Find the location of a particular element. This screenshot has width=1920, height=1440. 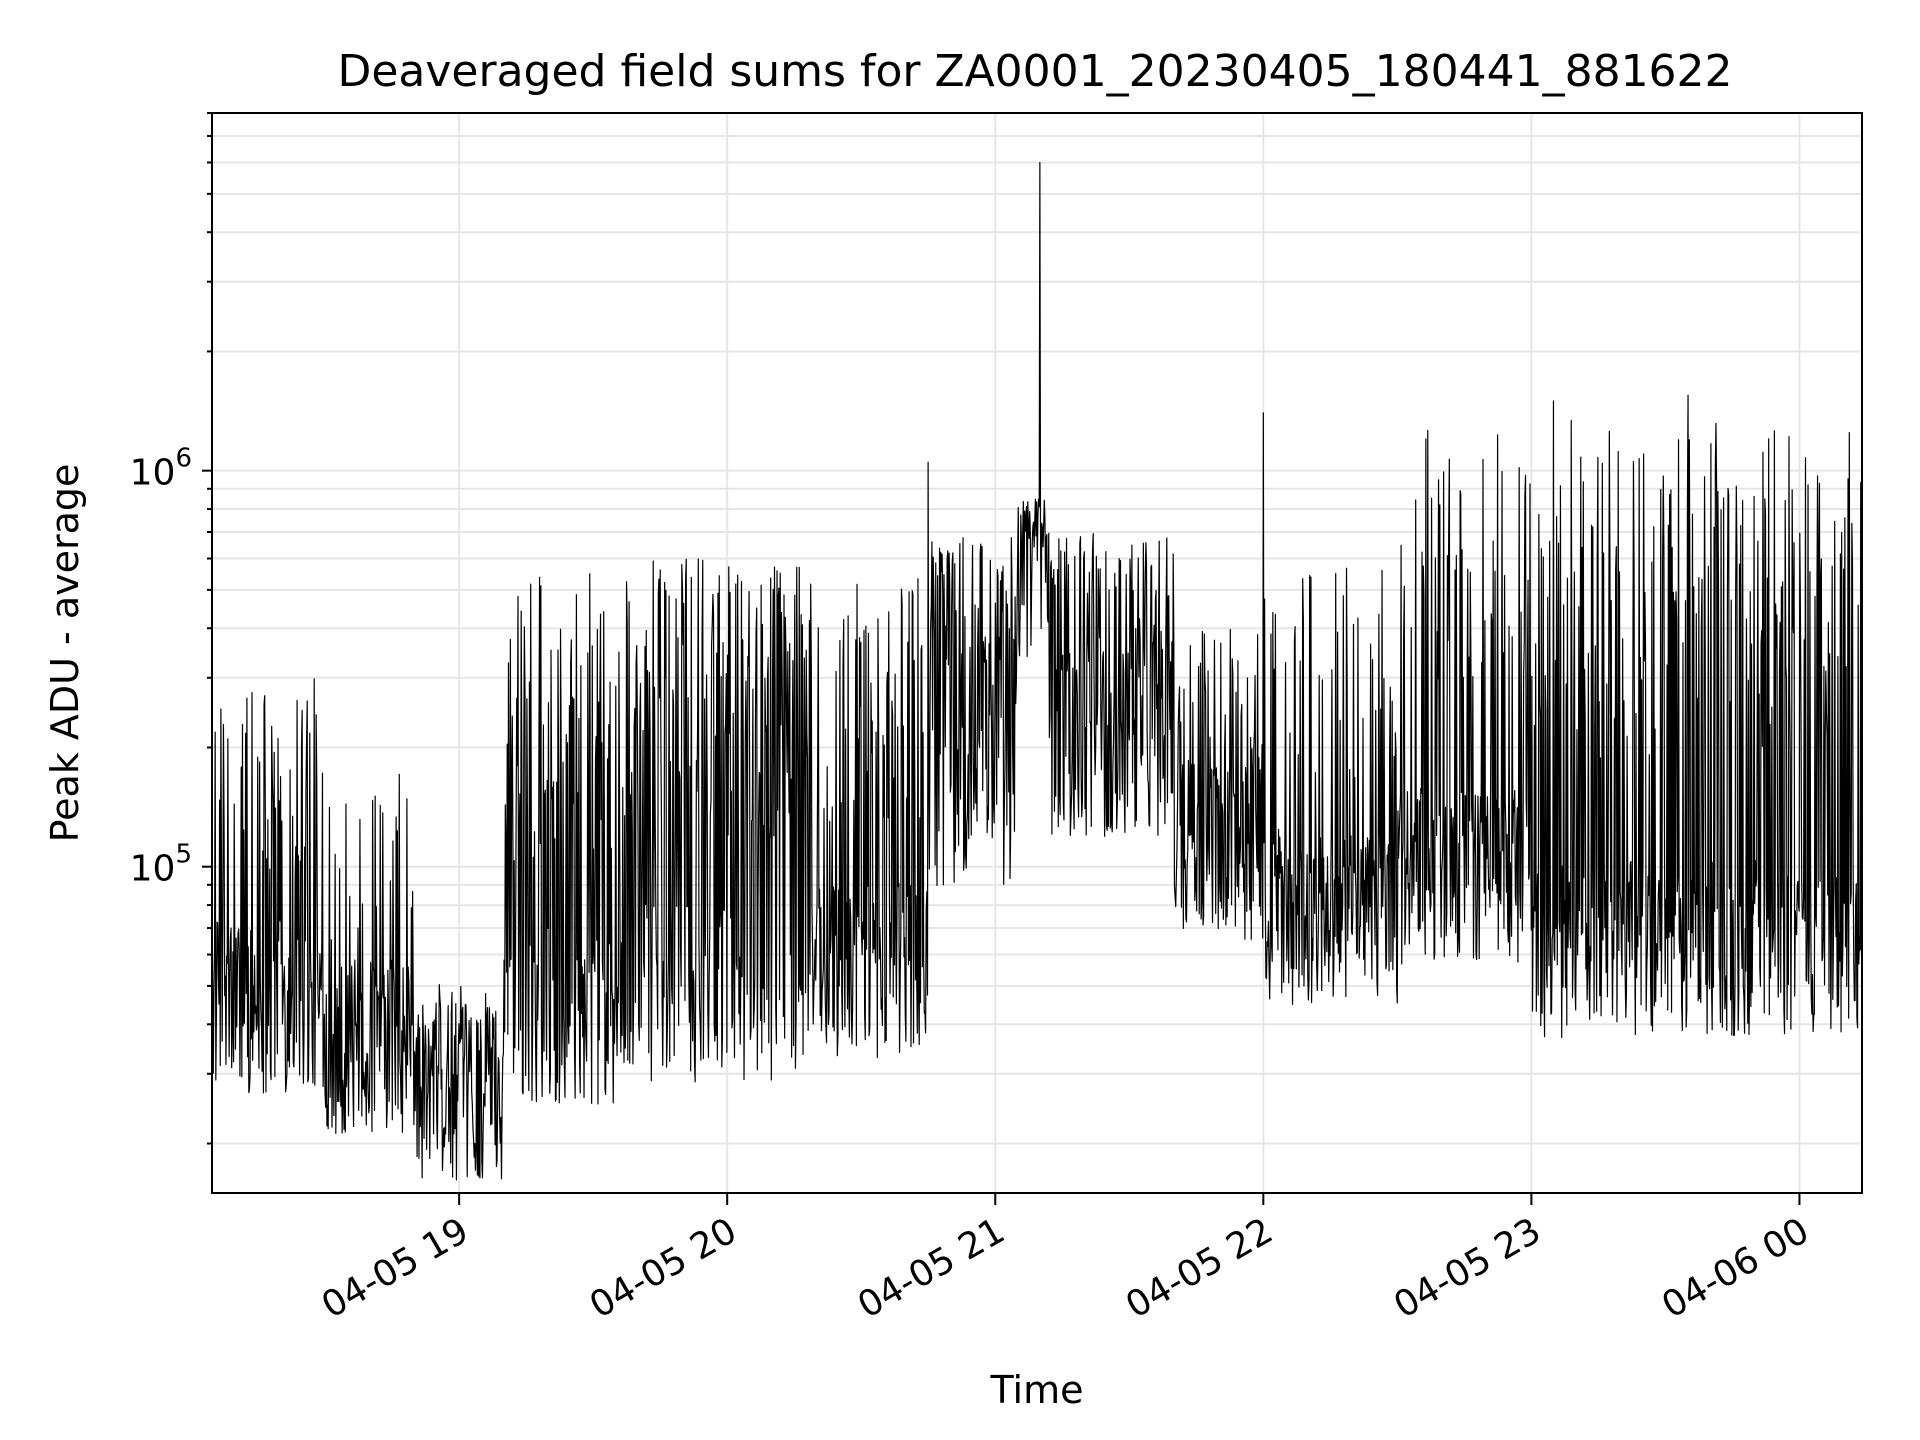

y-tick-label: 10⁵ is located at coordinates (161, 865).